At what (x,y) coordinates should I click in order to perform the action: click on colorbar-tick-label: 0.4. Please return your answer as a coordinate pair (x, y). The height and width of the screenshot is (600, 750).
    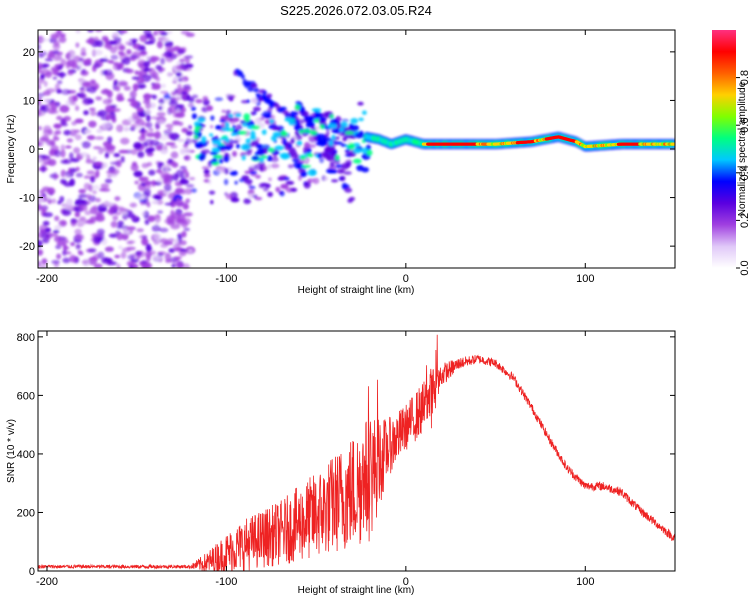
    Looking at the image, I should click on (744, 172).